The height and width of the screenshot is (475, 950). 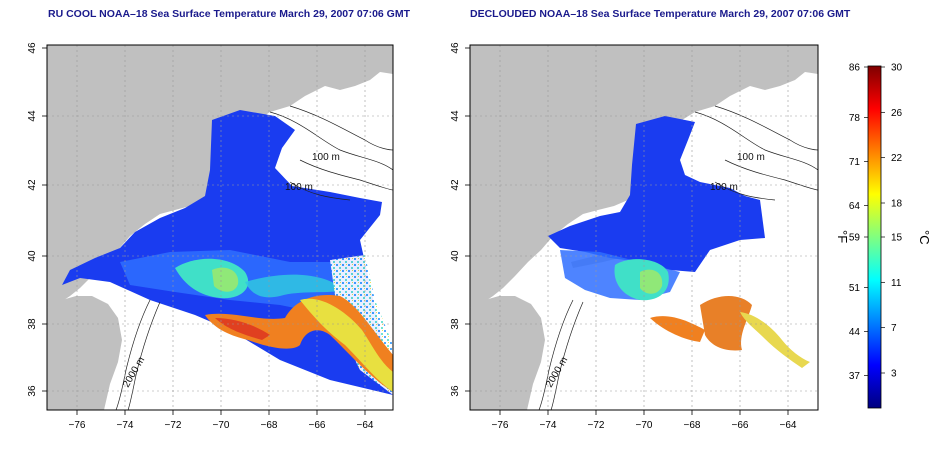 What do you see at coordinates (855, 288) in the screenshot?
I see `fahrenheit-tick-label: 51` at bounding box center [855, 288].